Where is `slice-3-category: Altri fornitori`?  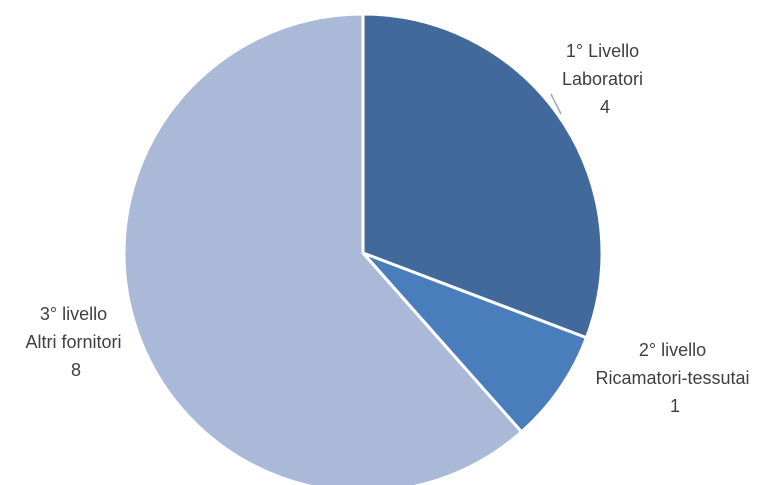 slice-3-category: Altri fornitori is located at coordinates (73, 342).